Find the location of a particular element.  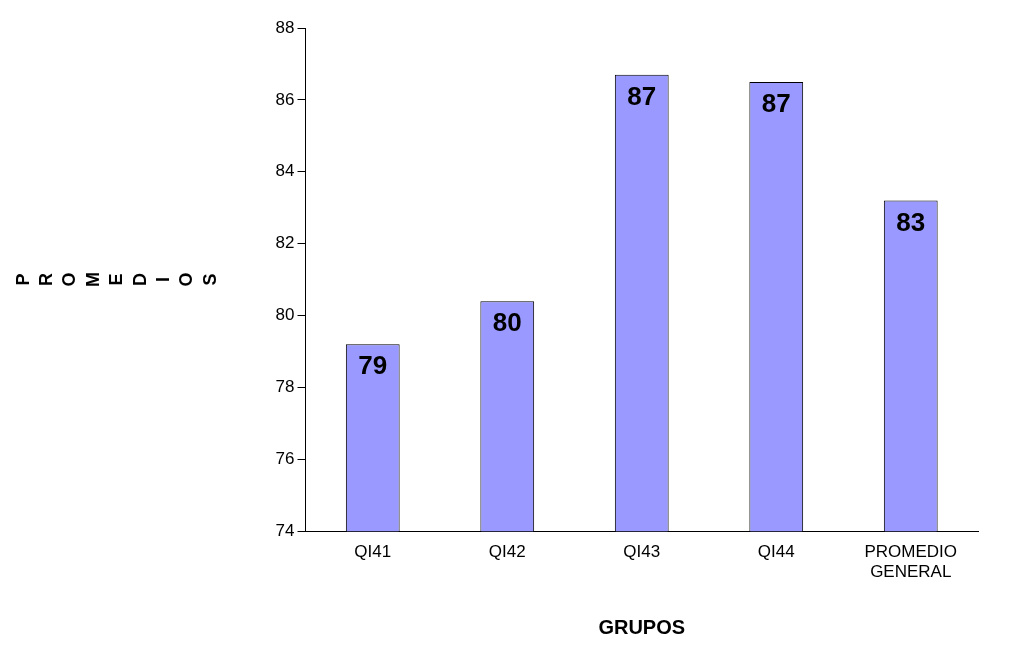

y-tick-label: 86 is located at coordinates (285, 99).